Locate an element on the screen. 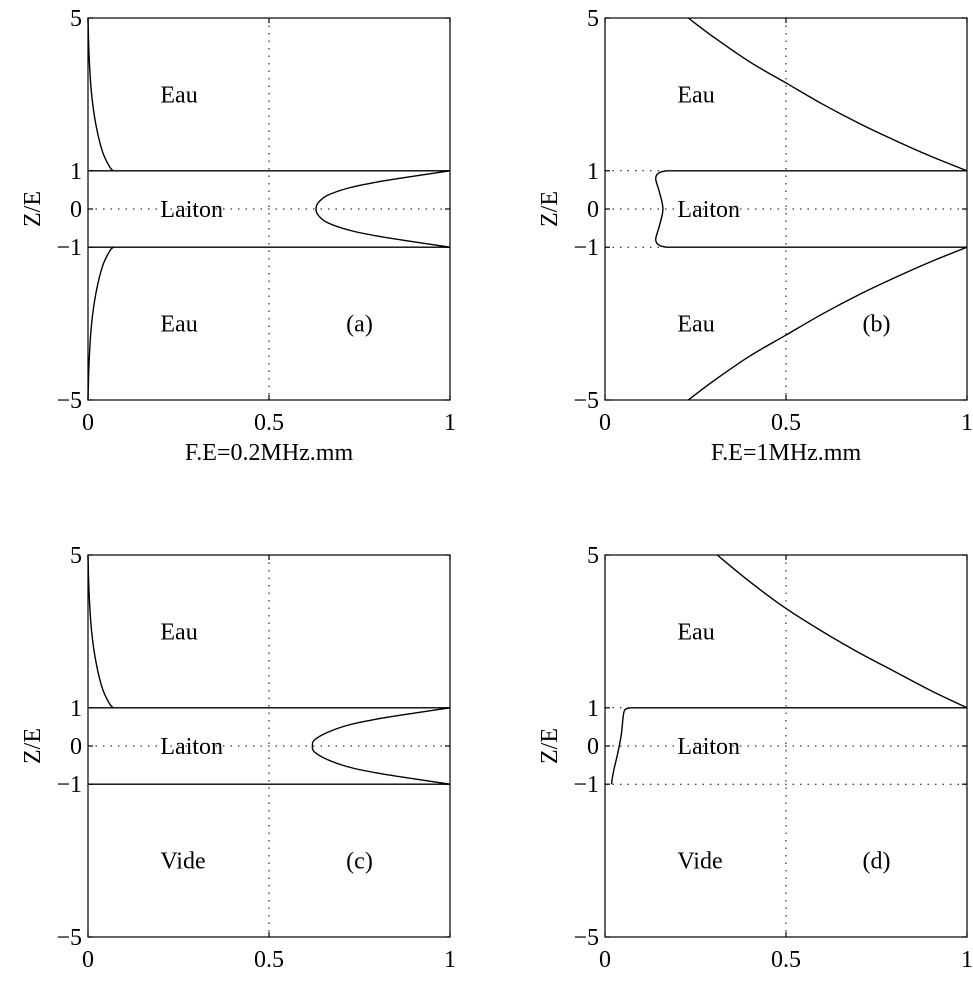 This screenshot has height=983, width=973. x-axis-label: F.E=1MHz.mm is located at coordinates (786, 453).